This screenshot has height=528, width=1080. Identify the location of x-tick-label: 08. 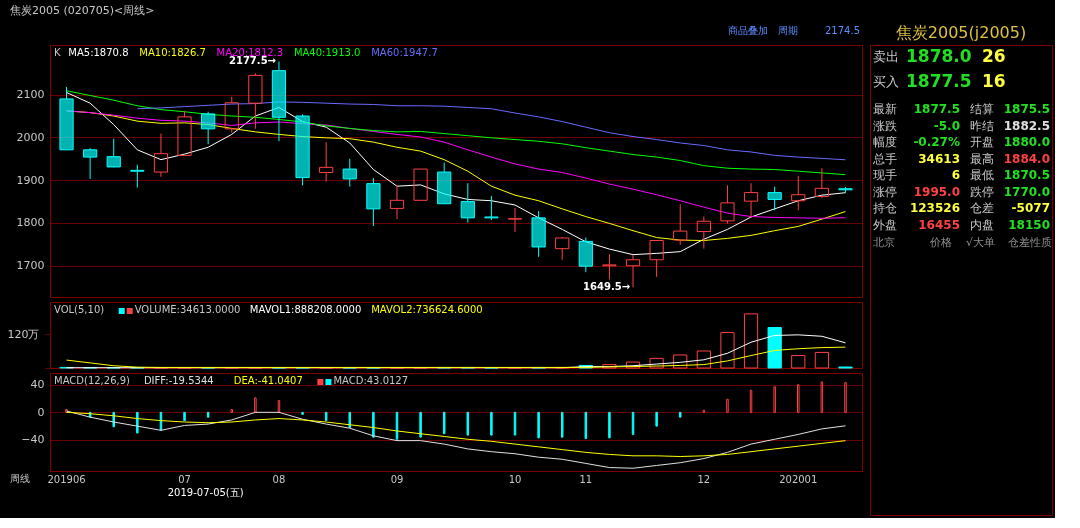
(279, 479).